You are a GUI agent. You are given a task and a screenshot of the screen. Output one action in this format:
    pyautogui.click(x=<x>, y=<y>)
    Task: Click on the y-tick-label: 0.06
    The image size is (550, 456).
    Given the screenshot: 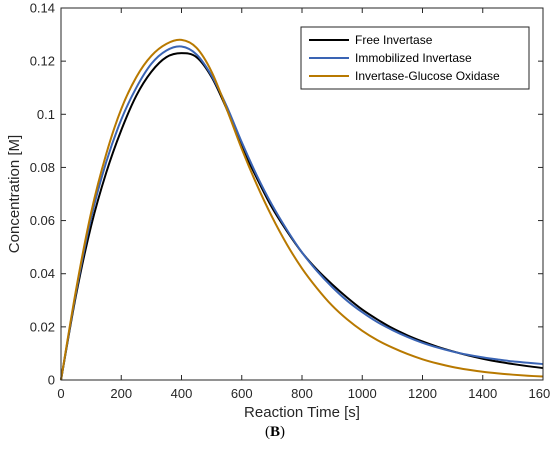 What is the action you would take?
    pyautogui.click(x=42, y=220)
    